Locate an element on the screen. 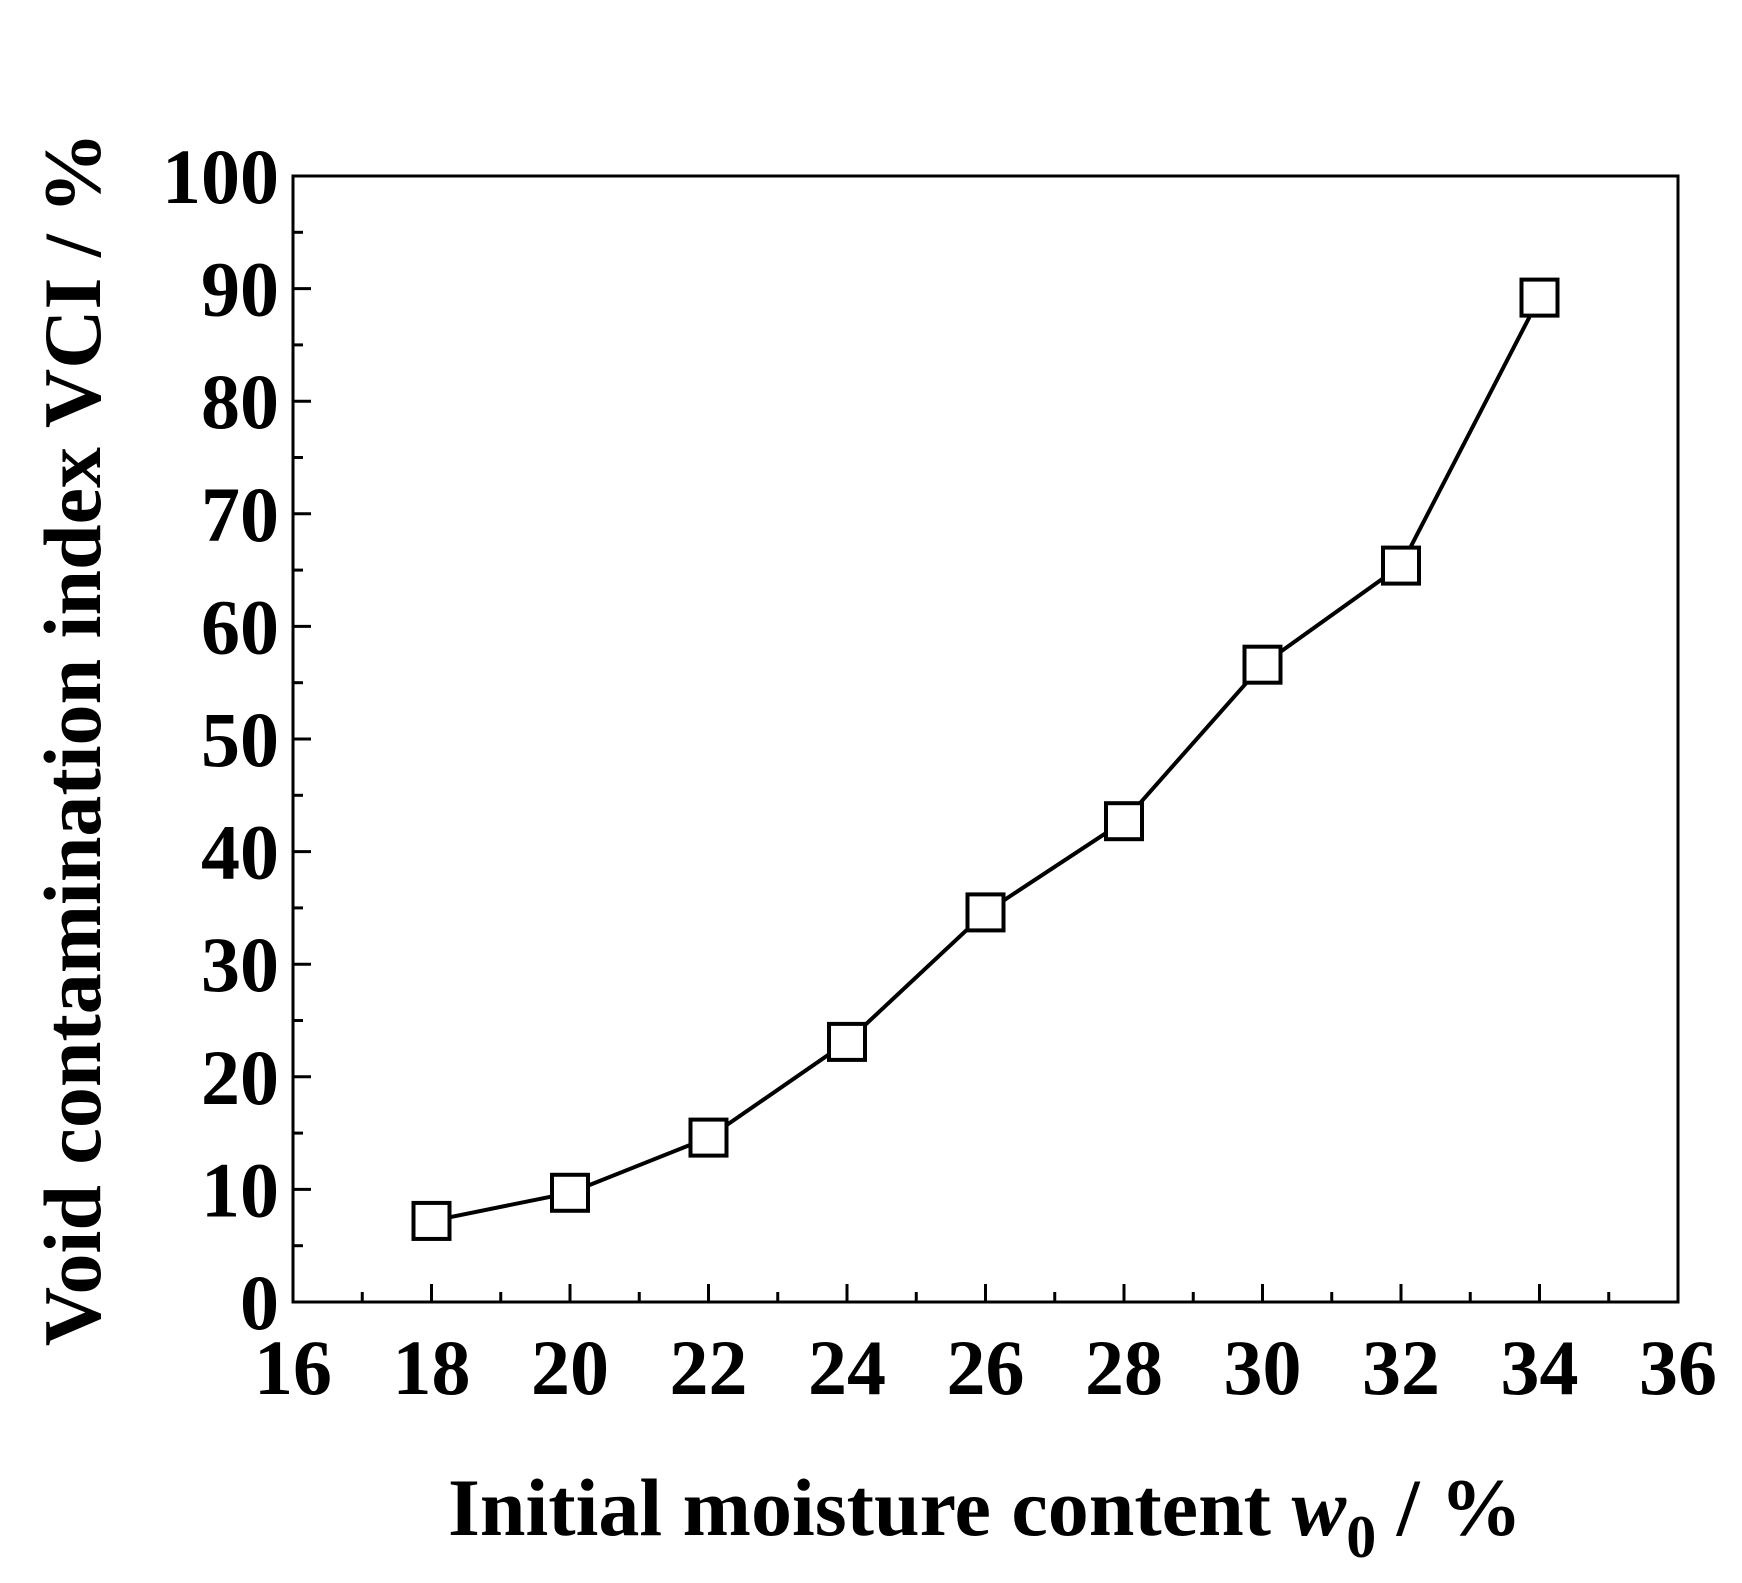  x-label-var: w is located at coordinates (1319, 1507).